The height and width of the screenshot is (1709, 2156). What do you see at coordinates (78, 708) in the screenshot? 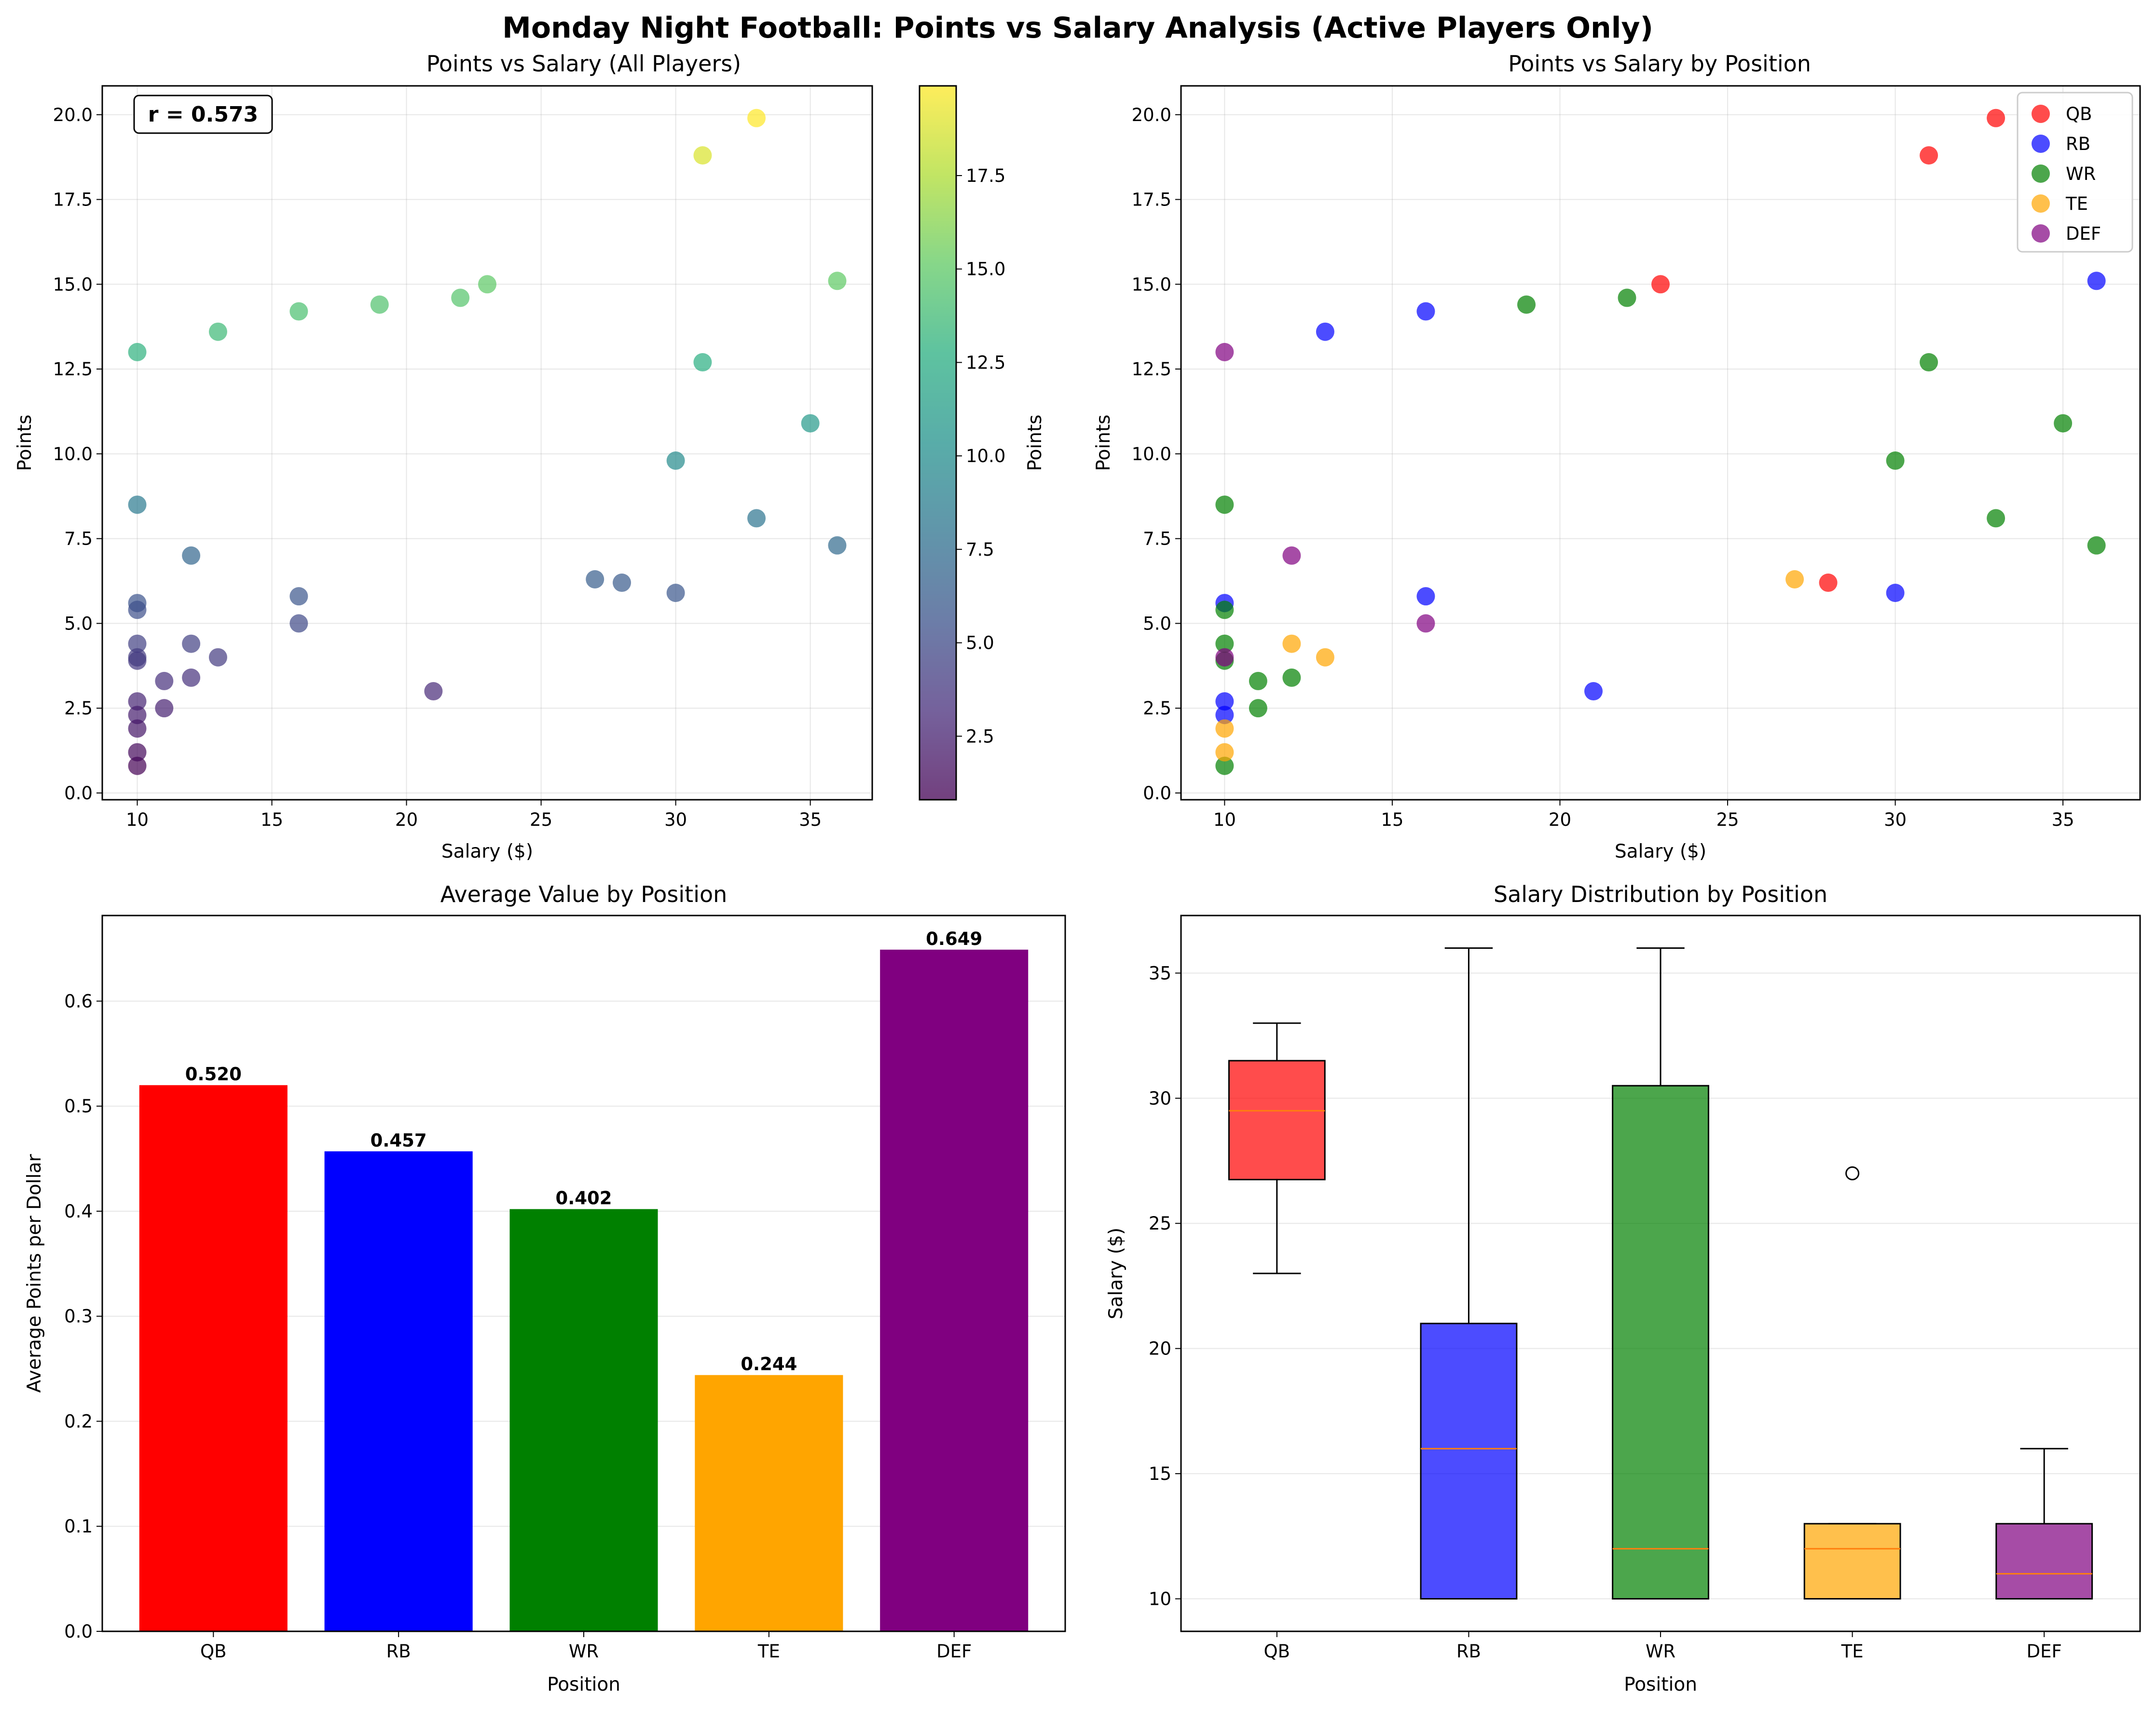
I see `p1-ytick-label: 2.5` at bounding box center [78, 708].